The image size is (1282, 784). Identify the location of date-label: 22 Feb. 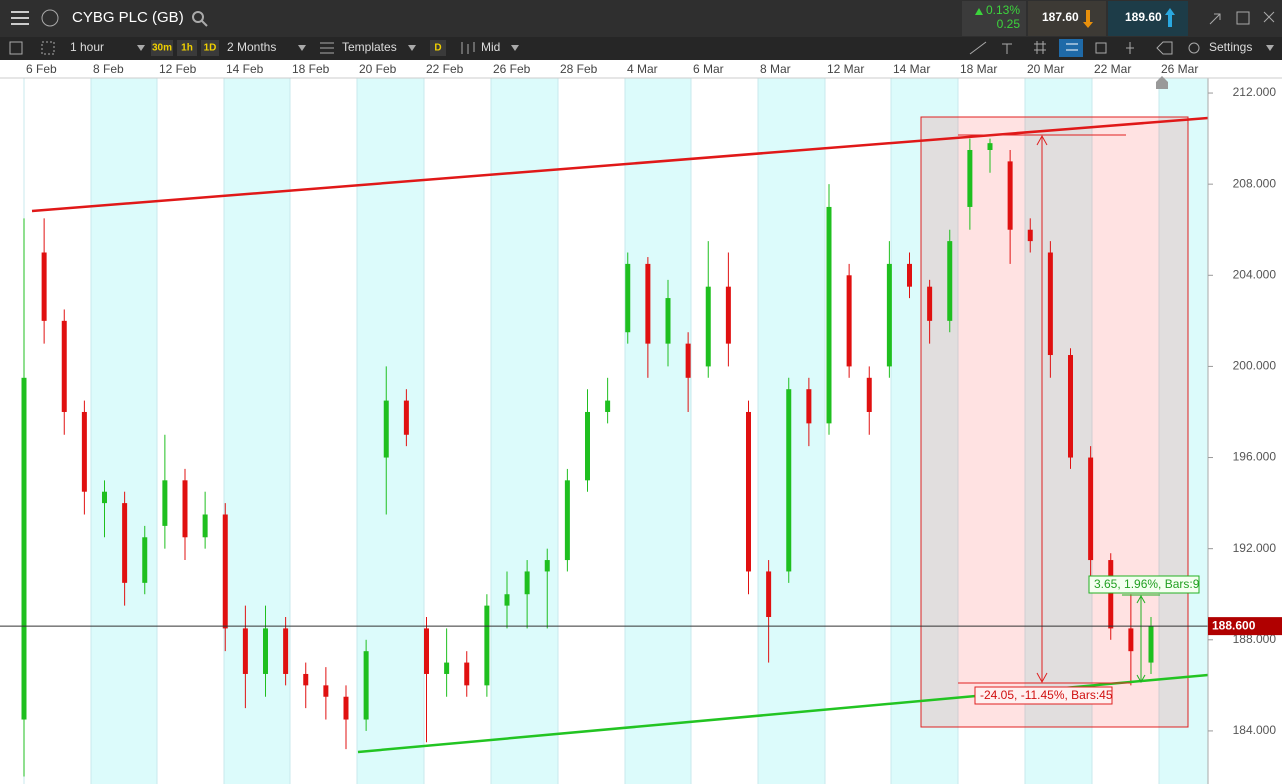
(445, 69).